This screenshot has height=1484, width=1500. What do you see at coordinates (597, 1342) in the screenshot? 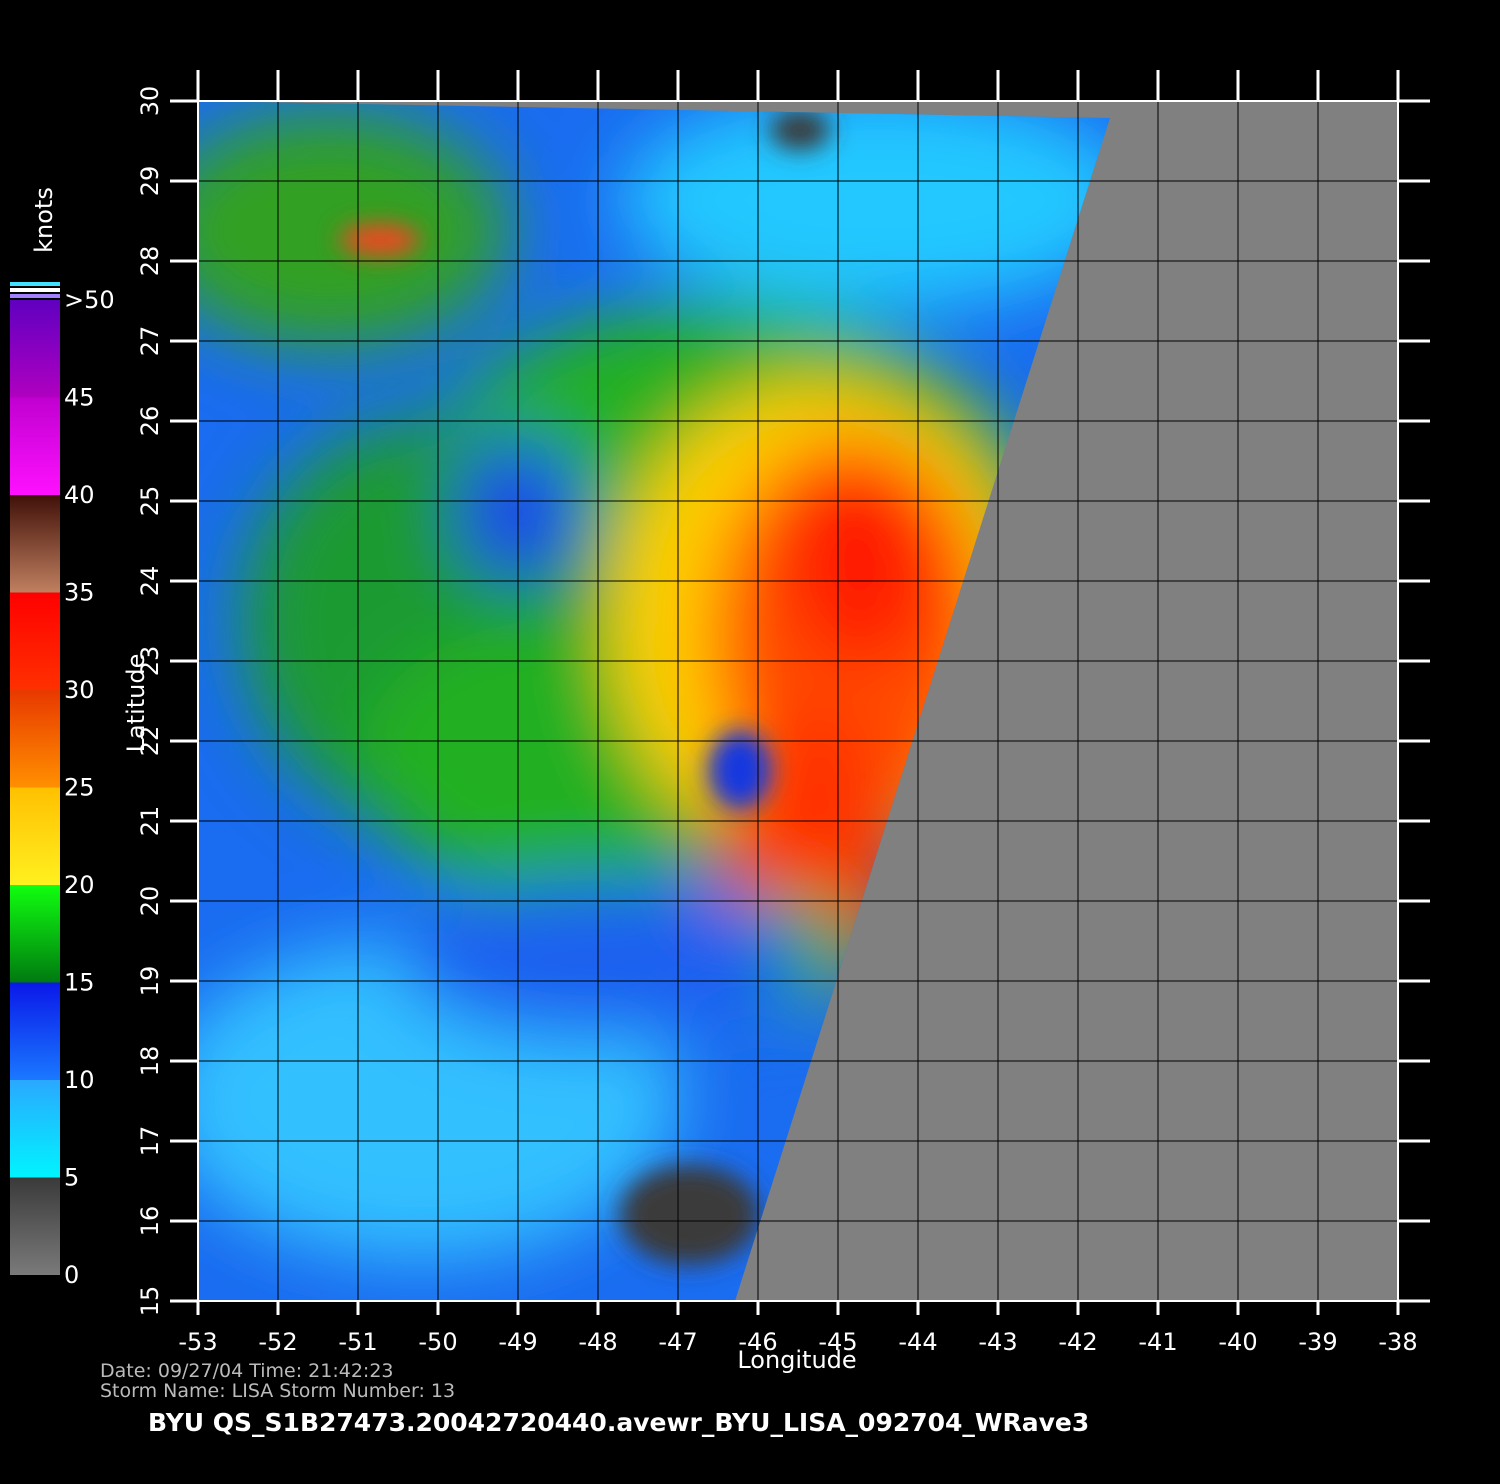
I see `x-tick-label: -48` at bounding box center [597, 1342].